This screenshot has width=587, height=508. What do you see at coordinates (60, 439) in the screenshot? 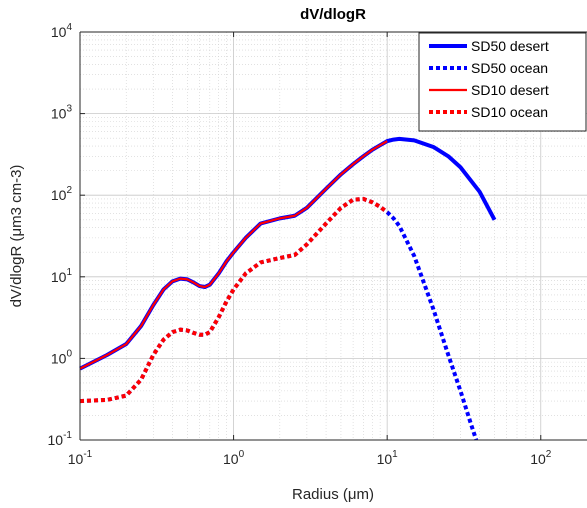
I see `y-tick-label: 10⁻¹` at bounding box center [60, 439].